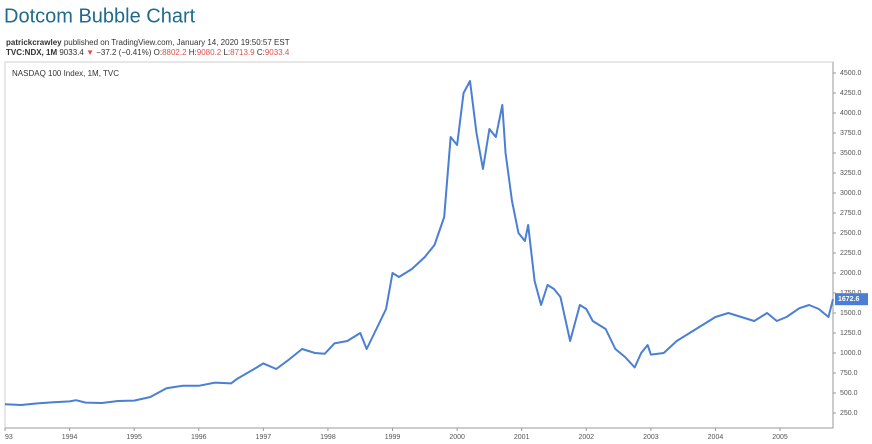 This screenshot has height=444, width=872. What do you see at coordinates (9, 437) in the screenshot?
I see `x-tick-label: 93` at bounding box center [9, 437].